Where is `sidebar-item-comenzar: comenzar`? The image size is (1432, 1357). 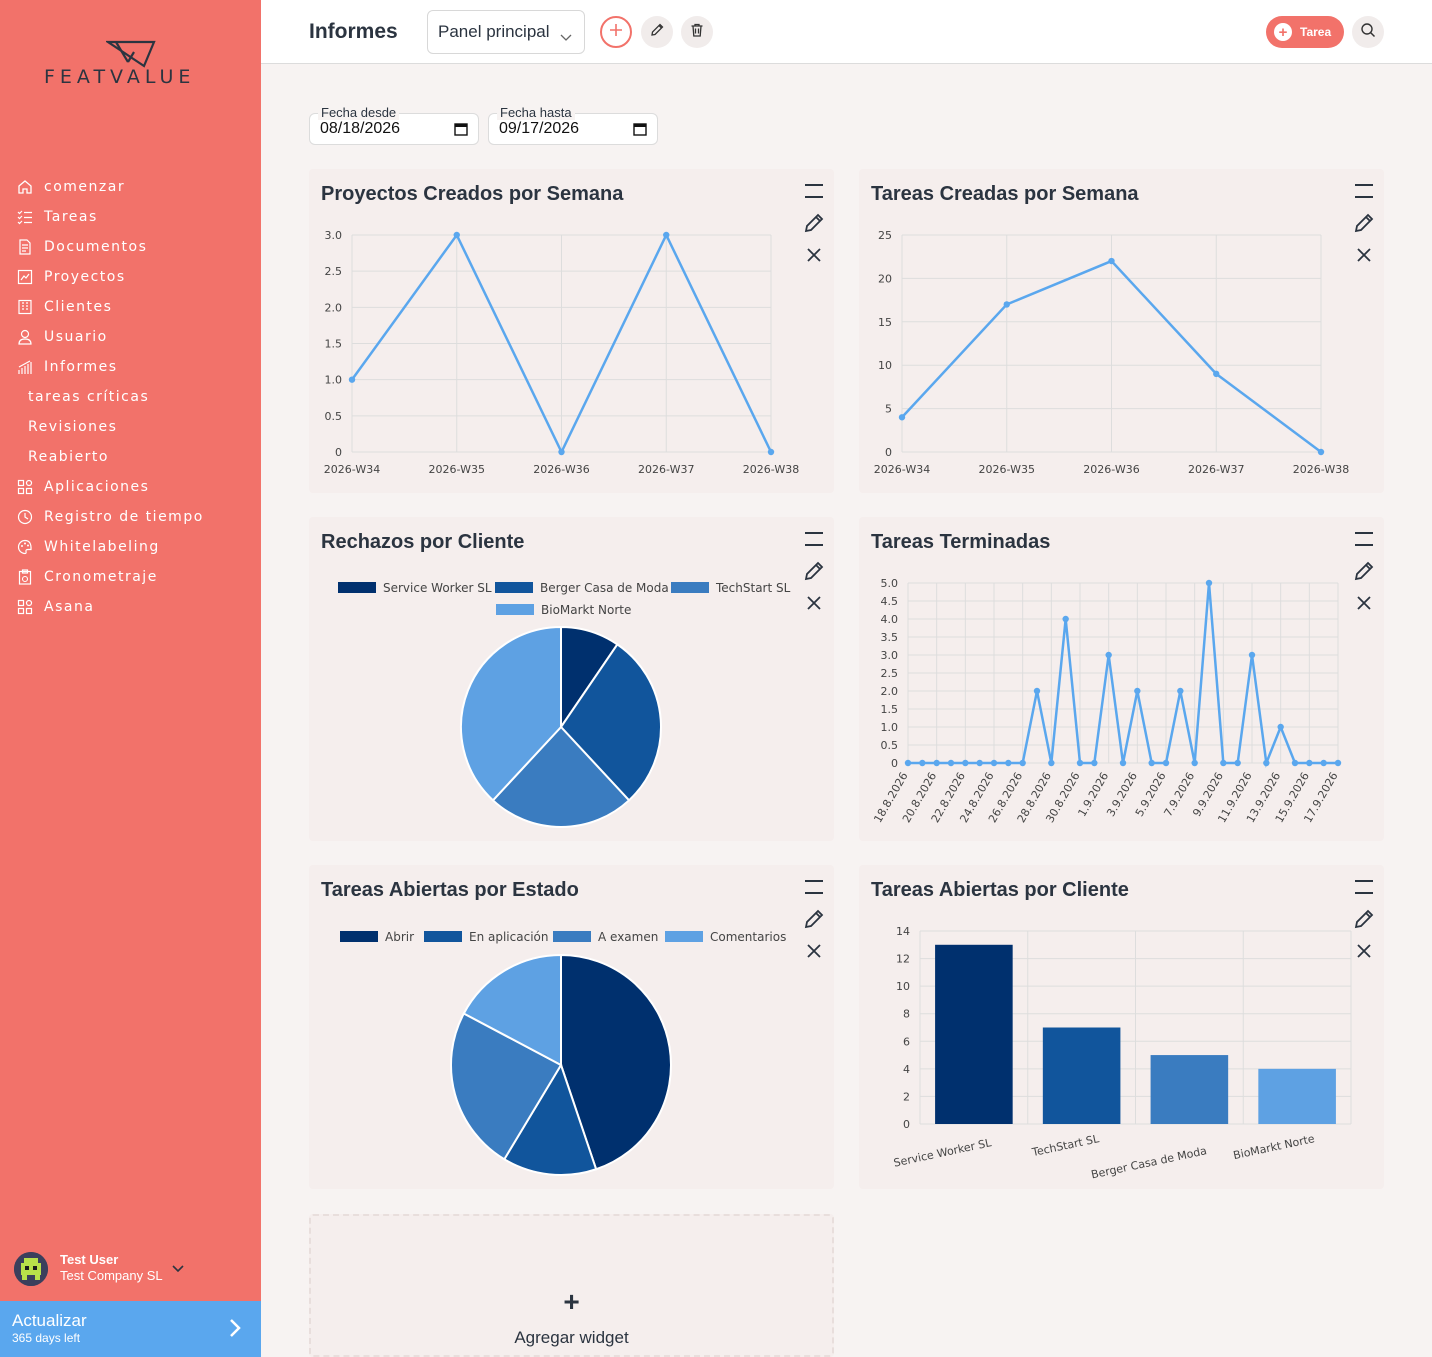
sidebar-item-comenzar: comenzar is located at coordinates (136, 187).